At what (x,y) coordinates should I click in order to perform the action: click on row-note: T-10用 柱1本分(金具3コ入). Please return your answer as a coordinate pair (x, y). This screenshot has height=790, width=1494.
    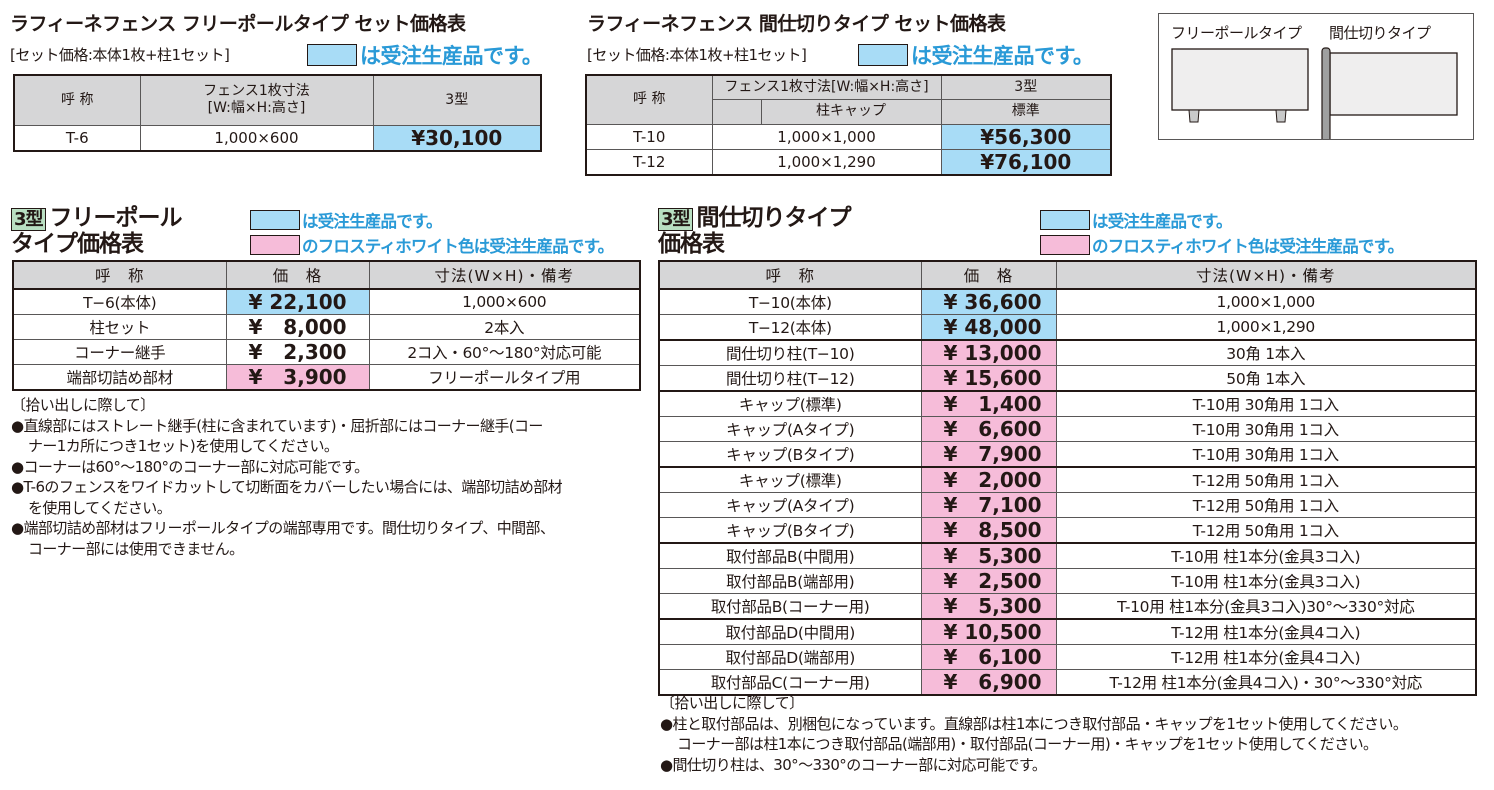
    Looking at the image, I should click on (1266, 555).